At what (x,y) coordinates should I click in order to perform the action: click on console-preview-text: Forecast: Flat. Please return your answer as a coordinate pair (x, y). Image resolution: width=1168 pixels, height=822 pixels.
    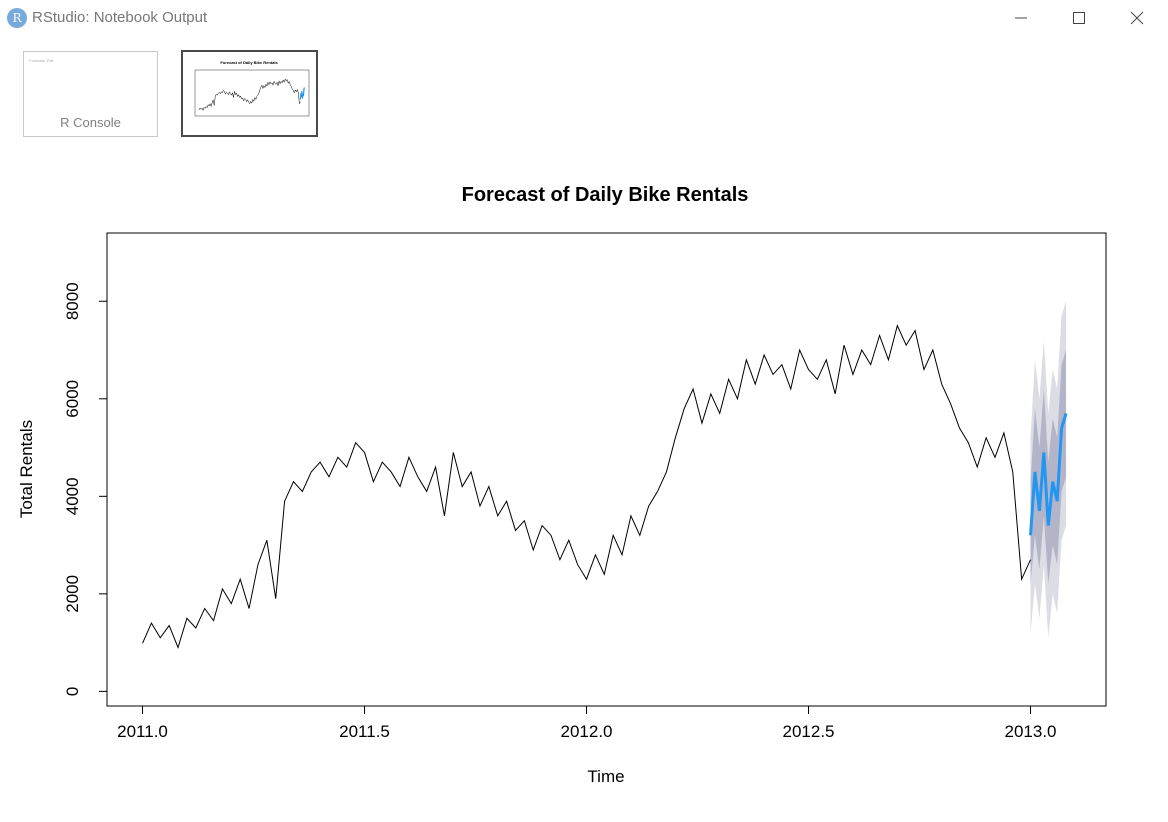
    Looking at the image, I should click on (41, 60).